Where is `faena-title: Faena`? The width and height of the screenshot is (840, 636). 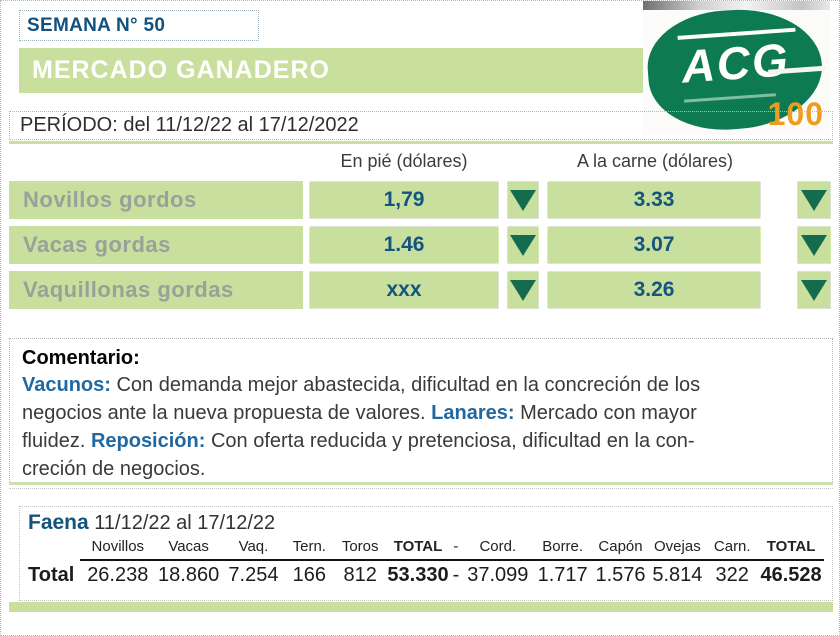
faena-title: Faena is located at coordinates (58, 522).